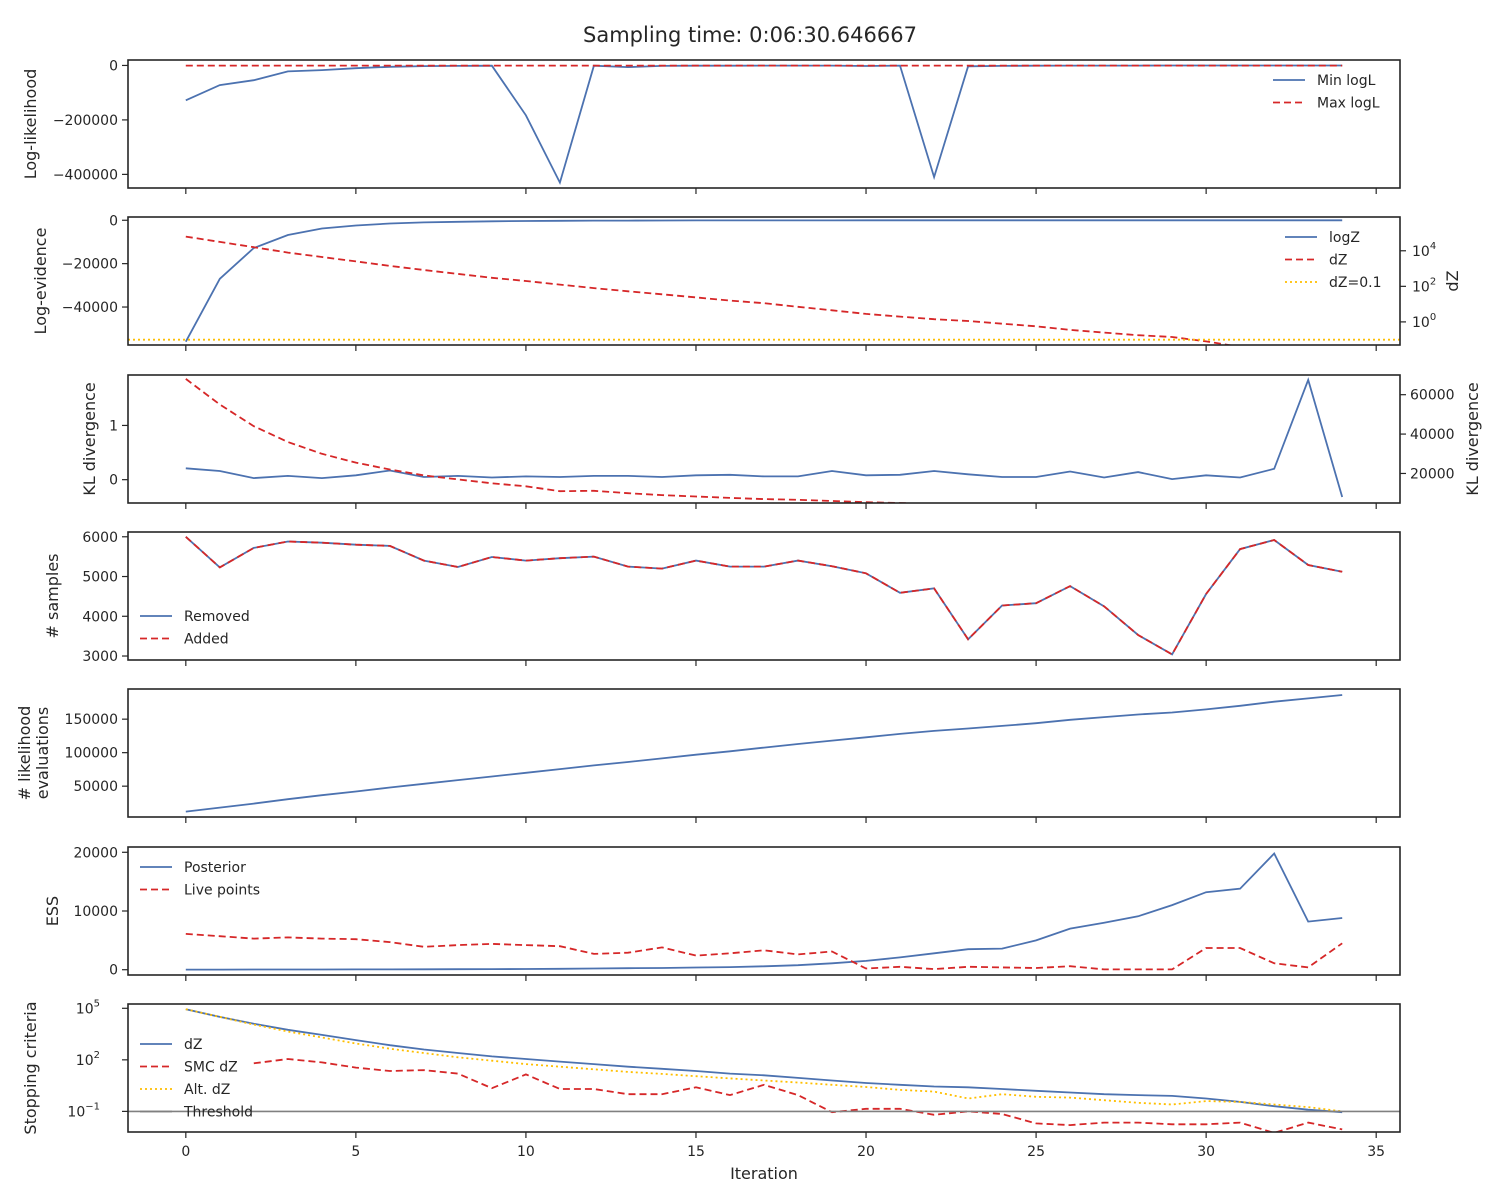  What do you see at coordinates (206, 640) in the screenshot?
I see `legend-label: Added` at bounding box center [206, 640].